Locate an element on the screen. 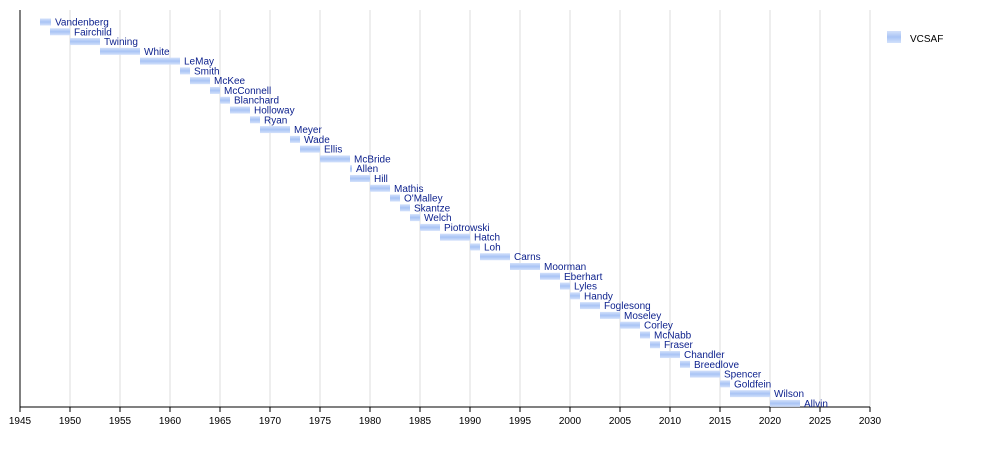  x-tick-label: 2030 is located at coordinates (870, 421).